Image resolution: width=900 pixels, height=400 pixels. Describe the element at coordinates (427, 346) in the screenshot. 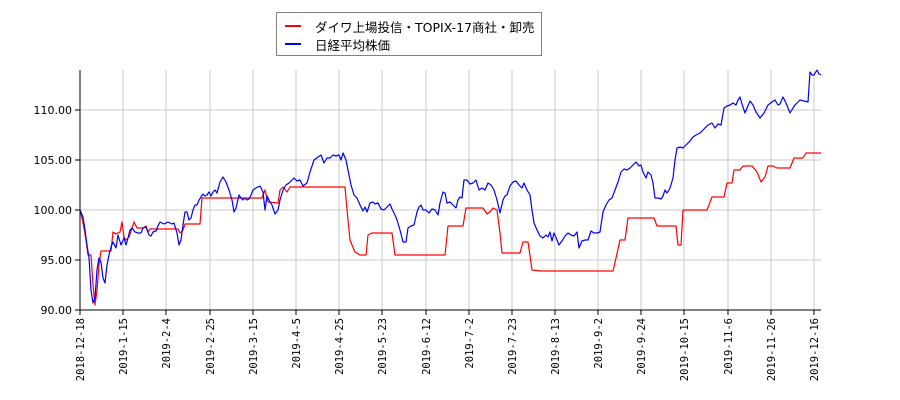

I see `x-tick-label: 2019-6-12` at that location.